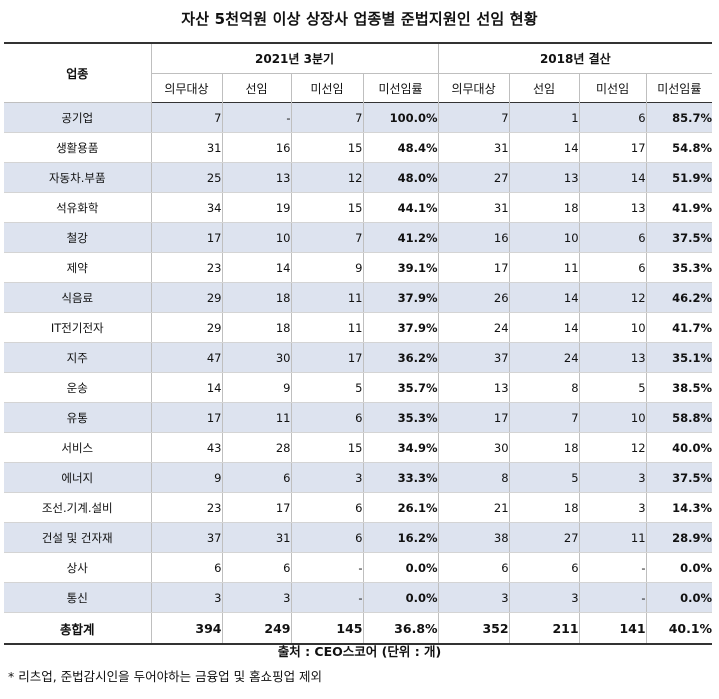 This screenshot has width=719, height=699. Describe the element at coordinates (295, 58) in the screenshot. I see `period-header-2021q3: 2021년 3분기` at that location.